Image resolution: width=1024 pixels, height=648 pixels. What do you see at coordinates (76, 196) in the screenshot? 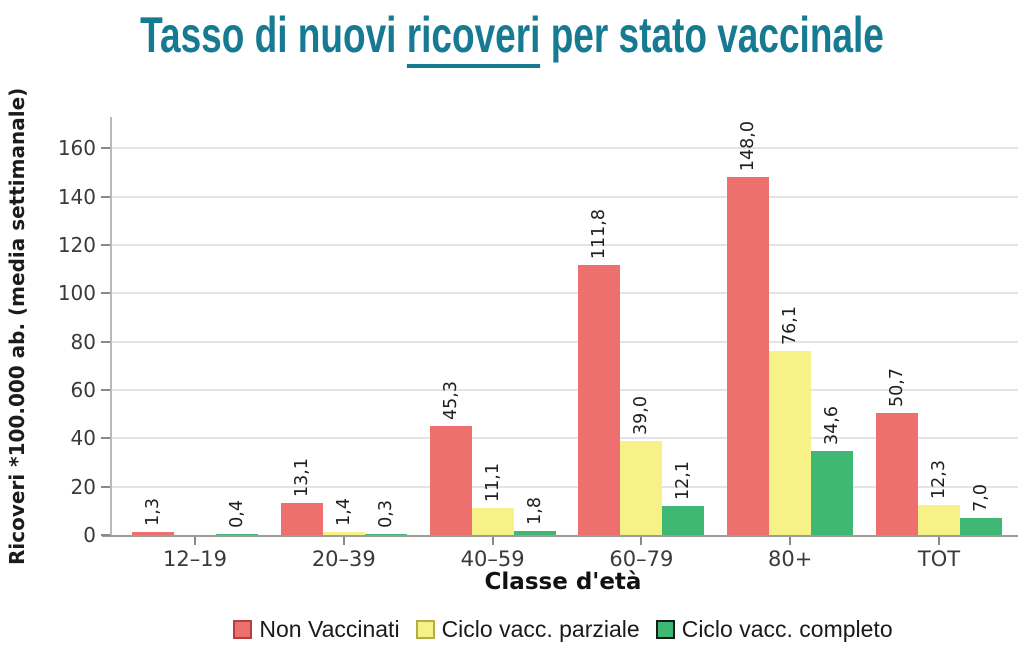
I see `y-tick-label: 140` at bounding box center [76, 196].